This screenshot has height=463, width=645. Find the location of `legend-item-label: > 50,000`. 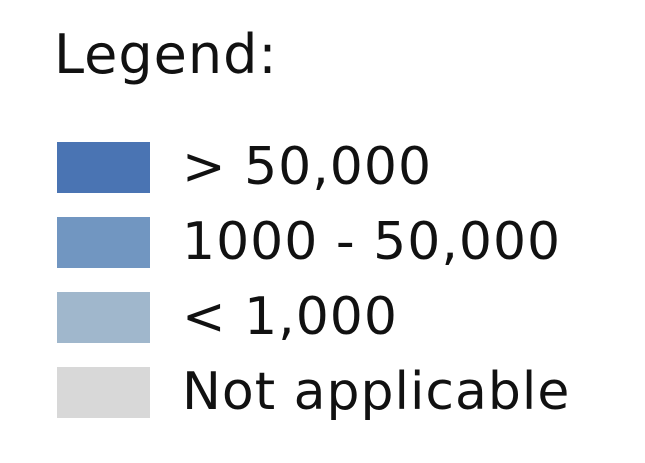

legend-item-label: > 50,000 is located at coordinates (307, 167).